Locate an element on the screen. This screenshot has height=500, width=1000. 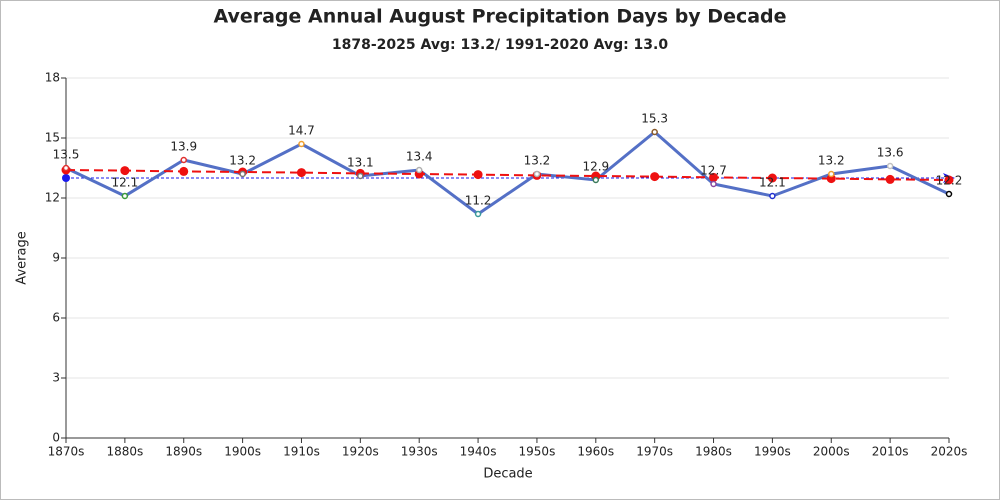
chart-subtitle: 1878-2025 Avg: 13.2/ 1991-2020 Avg: 13.0 is located at coordinates (500, 45).